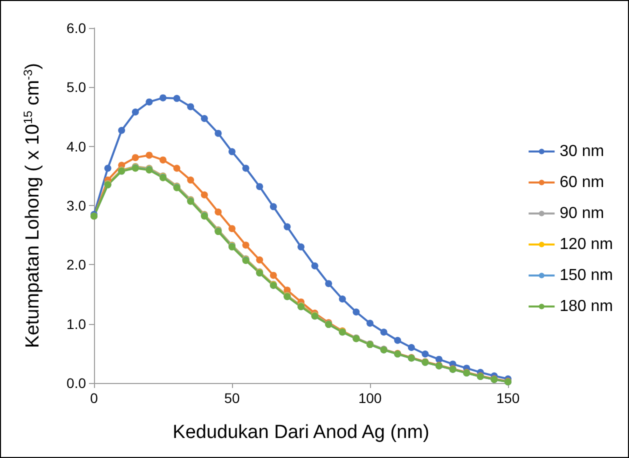  Describe the element at coordinates (587, 244) in the screenshot. I see `legend-label: 120 nm` at that location.